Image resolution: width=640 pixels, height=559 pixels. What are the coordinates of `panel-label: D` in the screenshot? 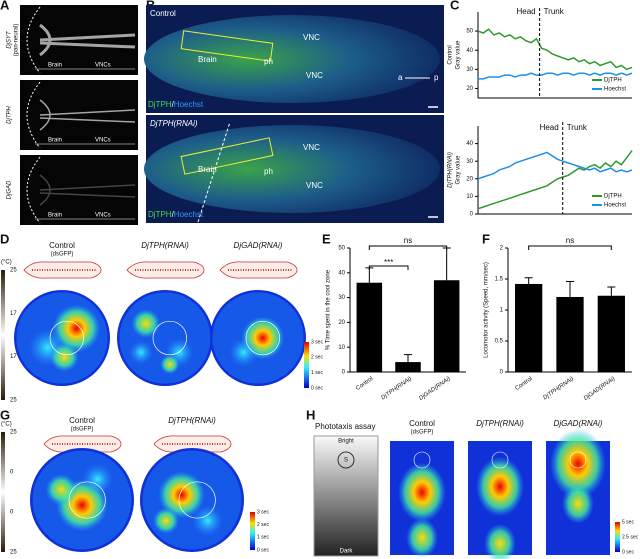 It's located at (4, 238).